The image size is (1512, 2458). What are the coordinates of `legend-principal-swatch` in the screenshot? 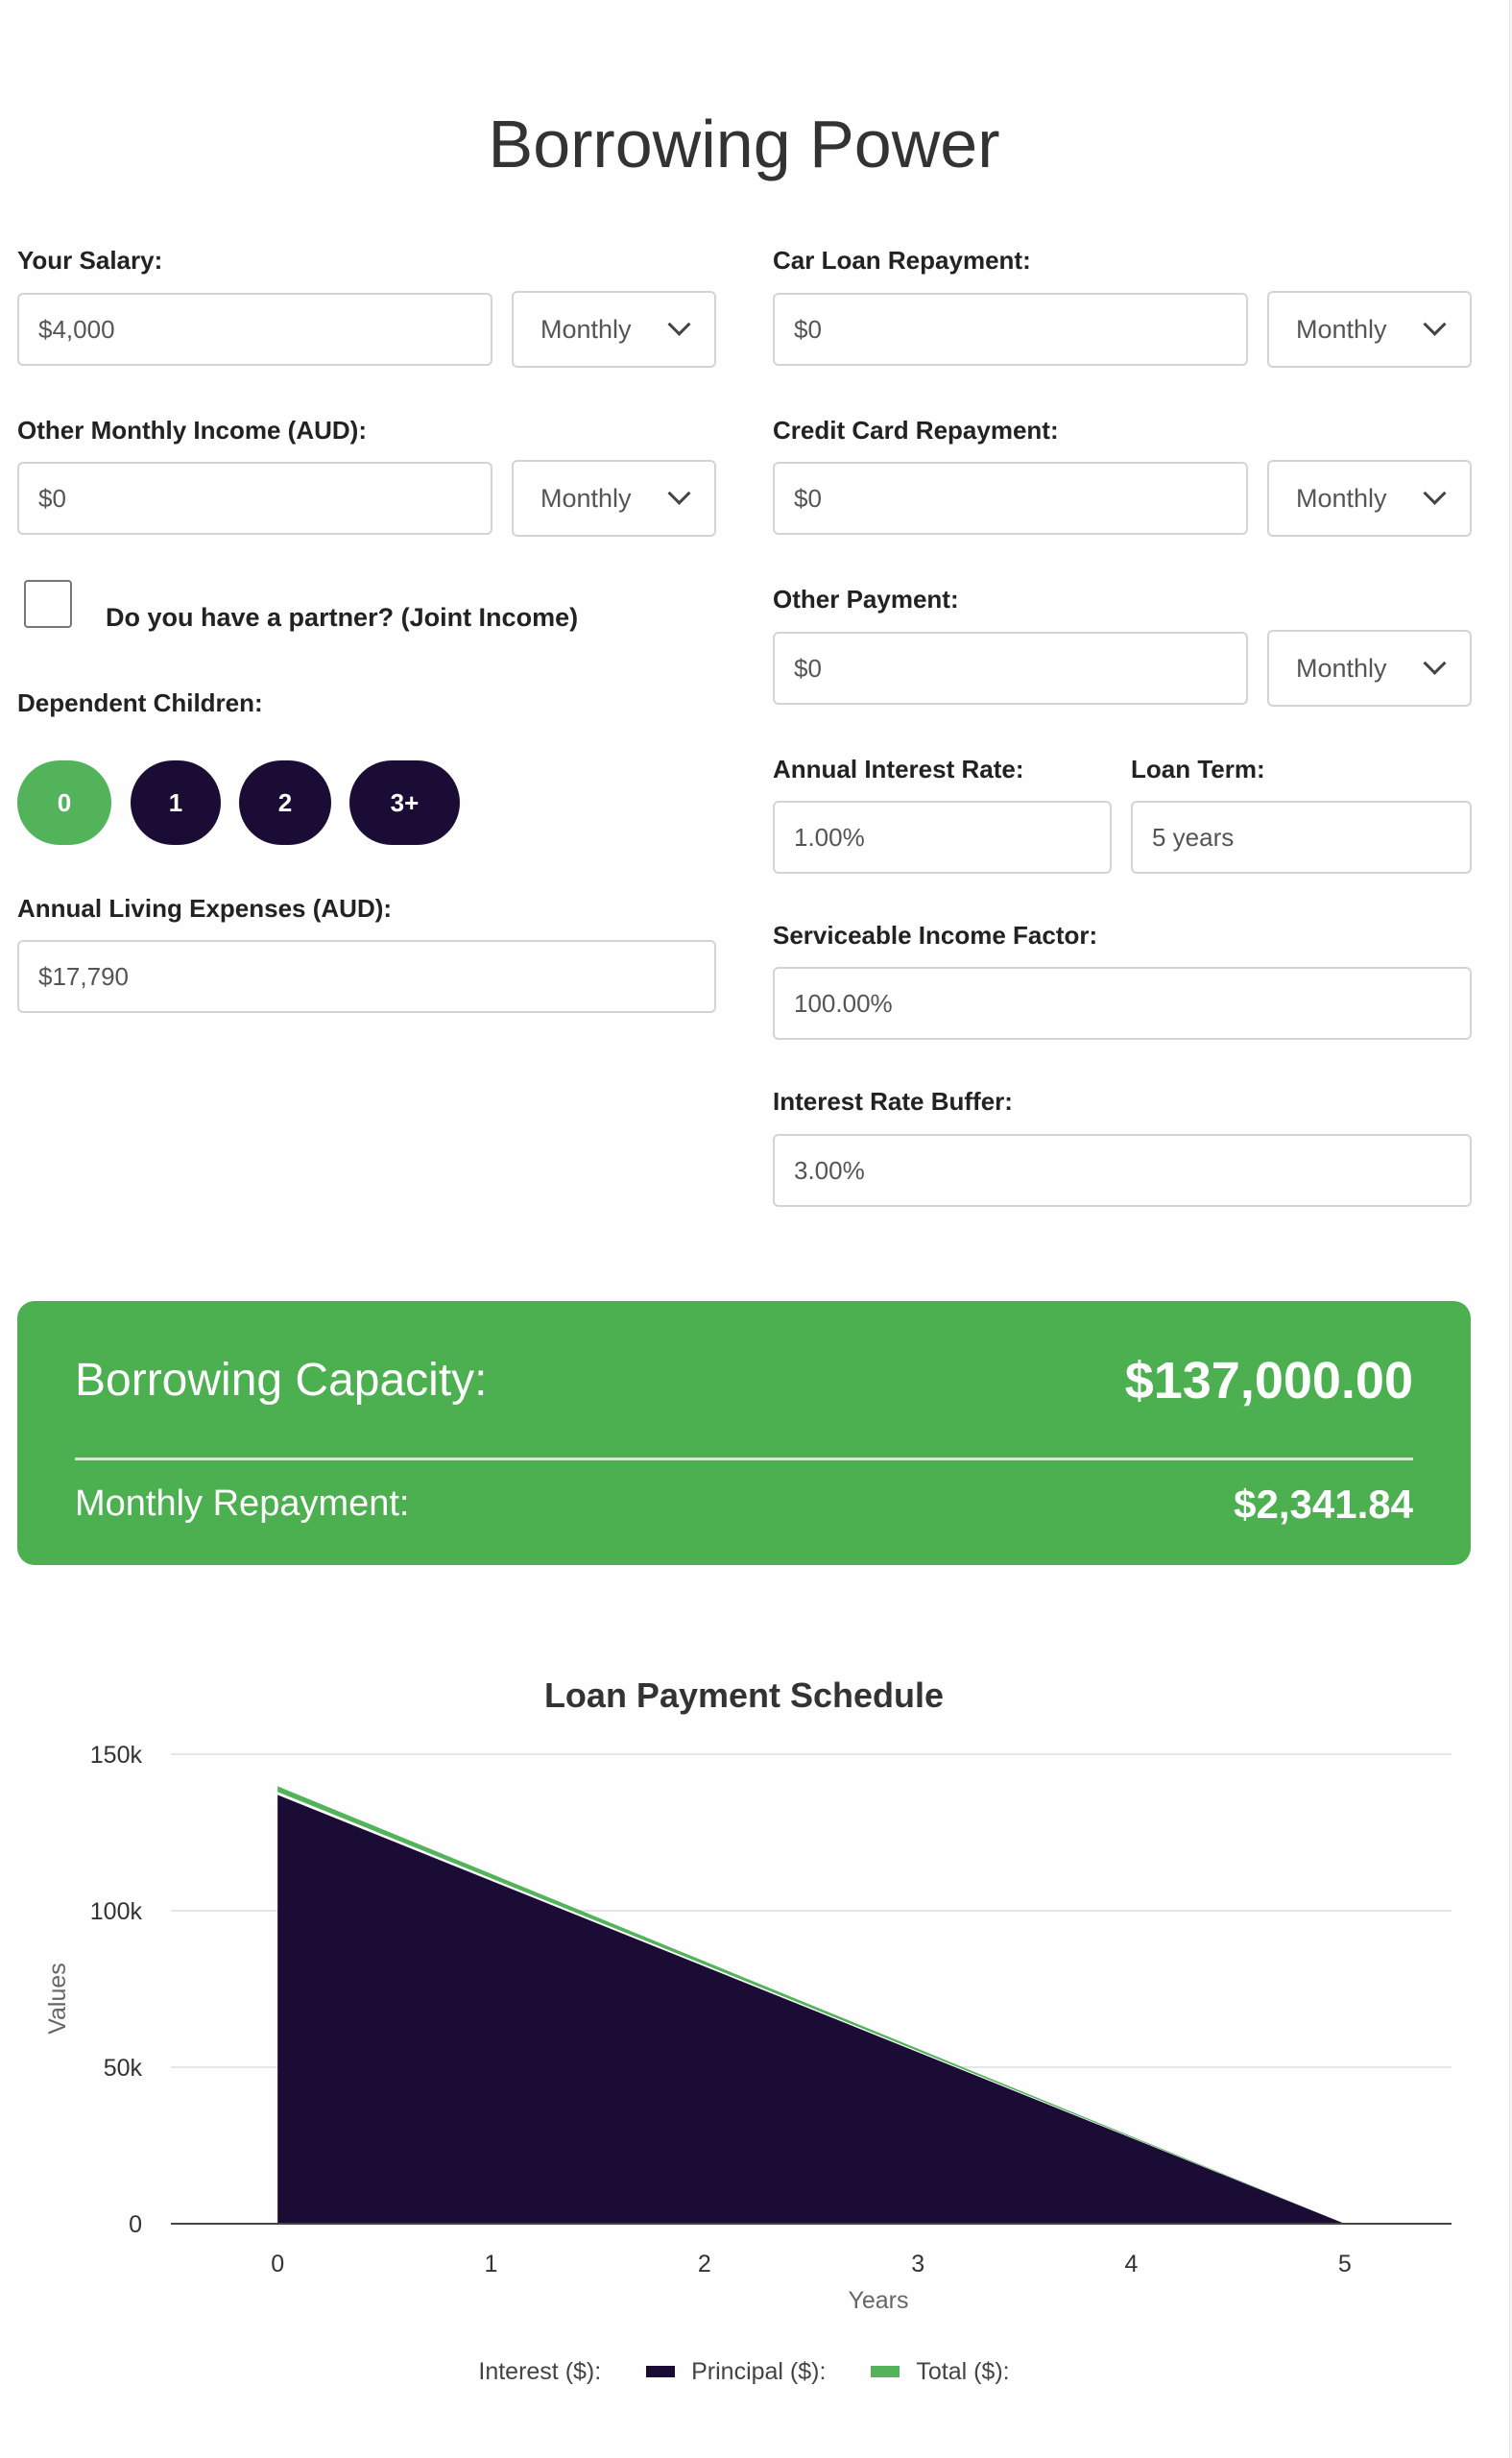 It's located at (661, 2372).